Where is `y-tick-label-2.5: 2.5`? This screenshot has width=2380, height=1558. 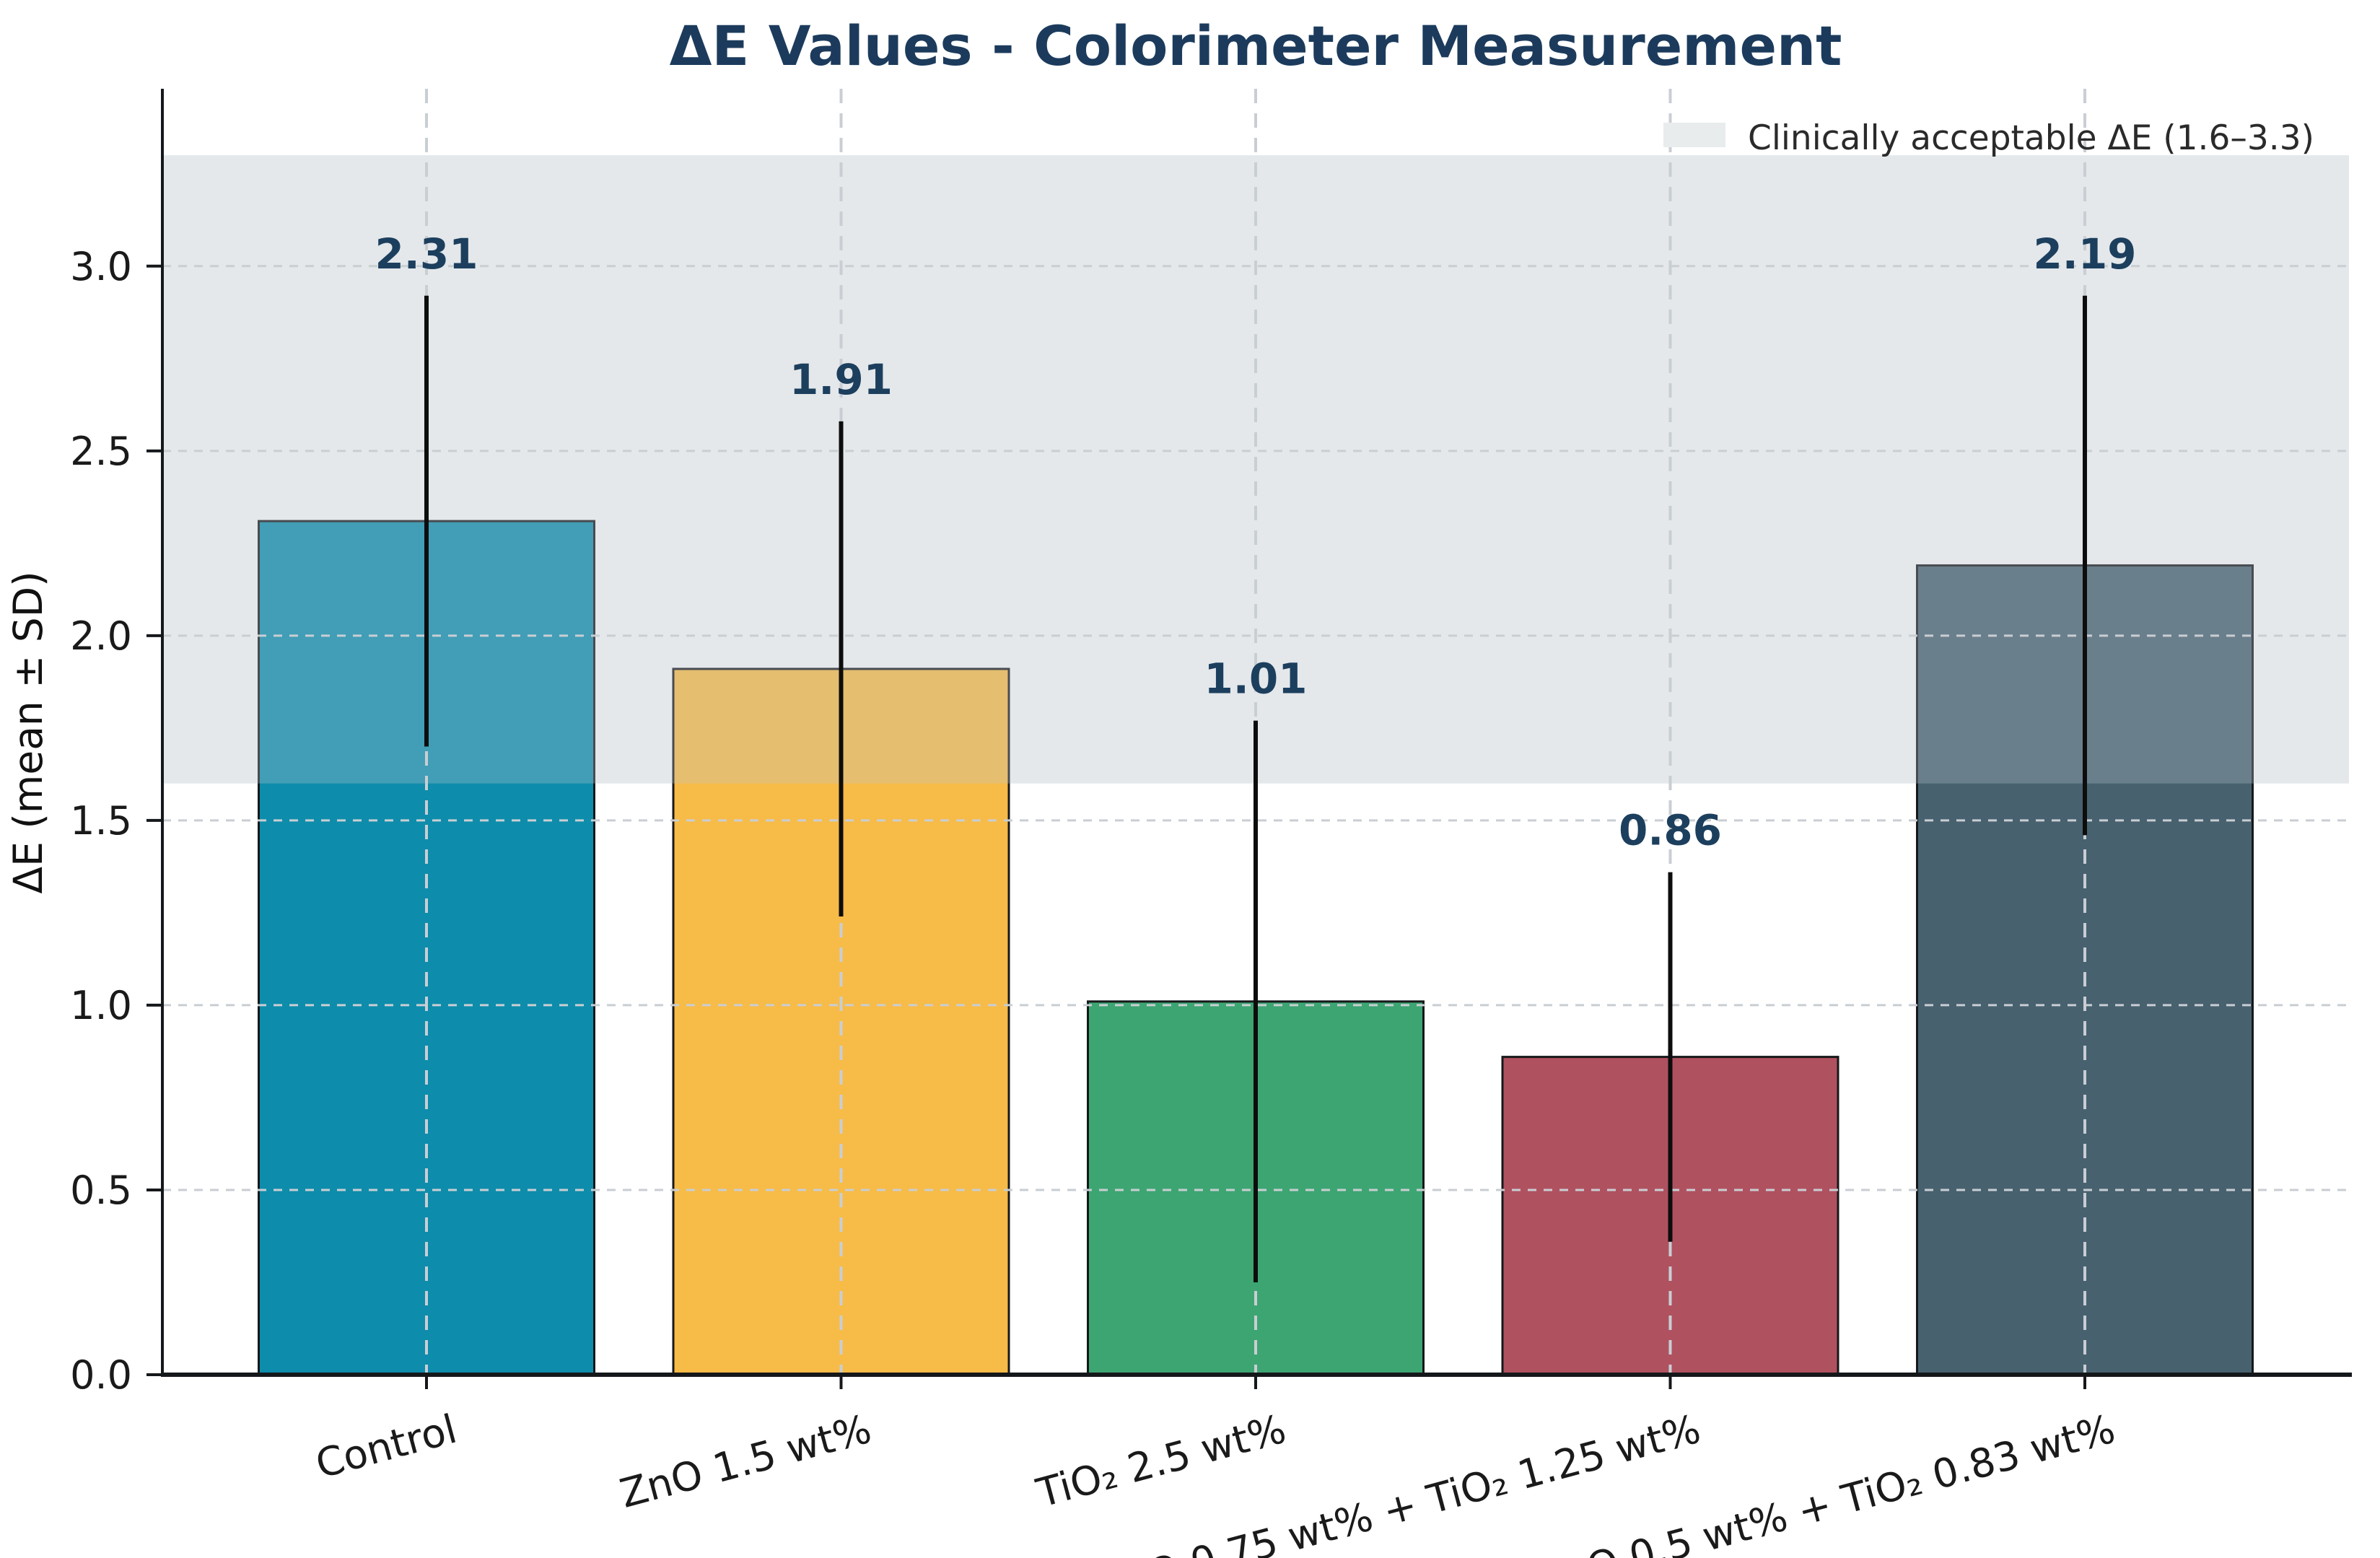 y-tick-label-2.5: 2.5 is located at coordinates (101, 451).